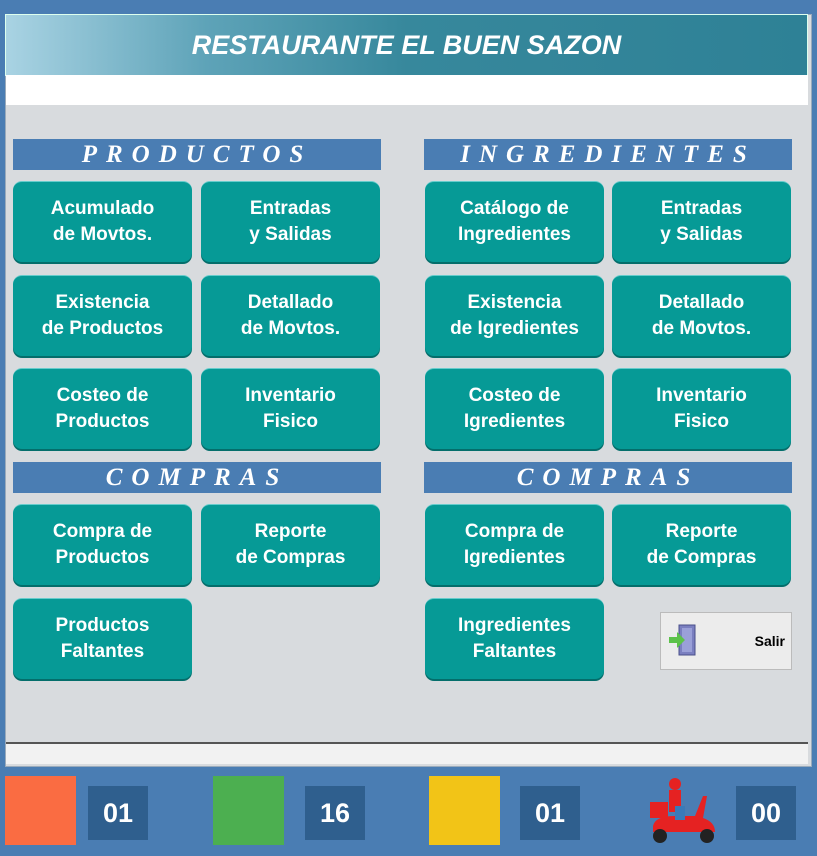 This screenshot has width=817, height=856. I want to click on compras-ingredientes-header: COMPRAS, so click(608, 477).